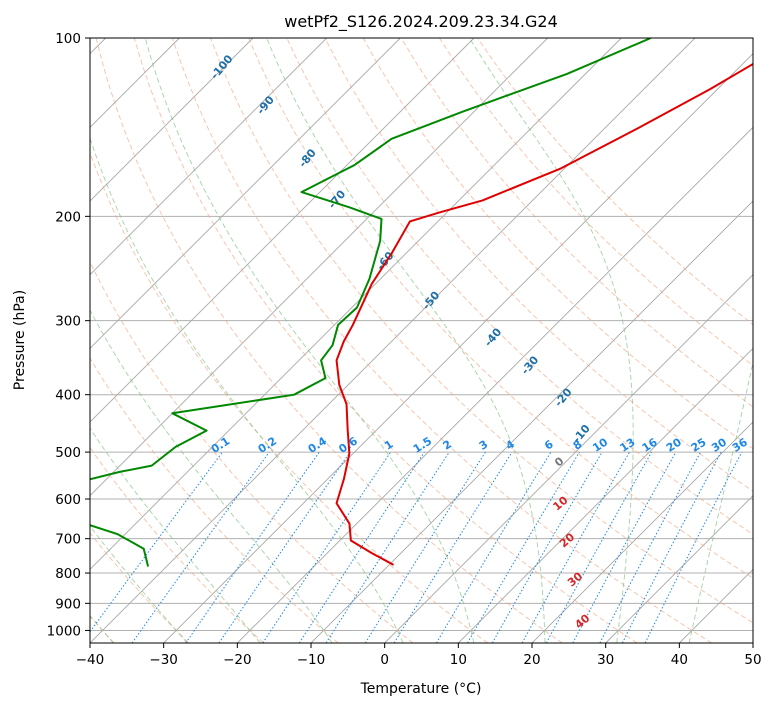 Image resolution: width=775 pixels, height=708 pixels. What do you see at coordinates (384, 660) in the screenshot?
I see `x-tick-label: 0` at bounding box center [384, 660].